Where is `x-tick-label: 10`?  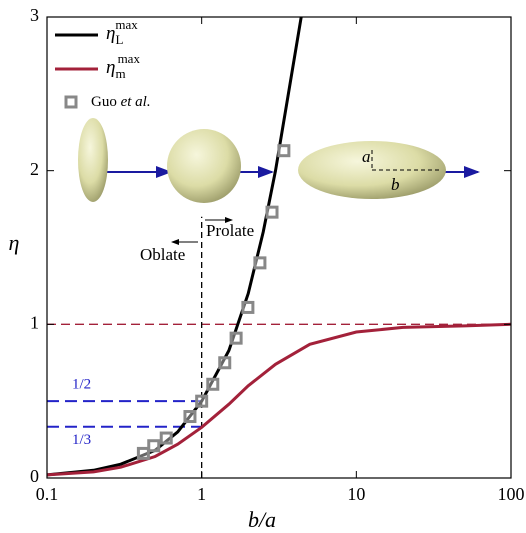
x-tick-label: 10 is located at coordinates (356, 494).